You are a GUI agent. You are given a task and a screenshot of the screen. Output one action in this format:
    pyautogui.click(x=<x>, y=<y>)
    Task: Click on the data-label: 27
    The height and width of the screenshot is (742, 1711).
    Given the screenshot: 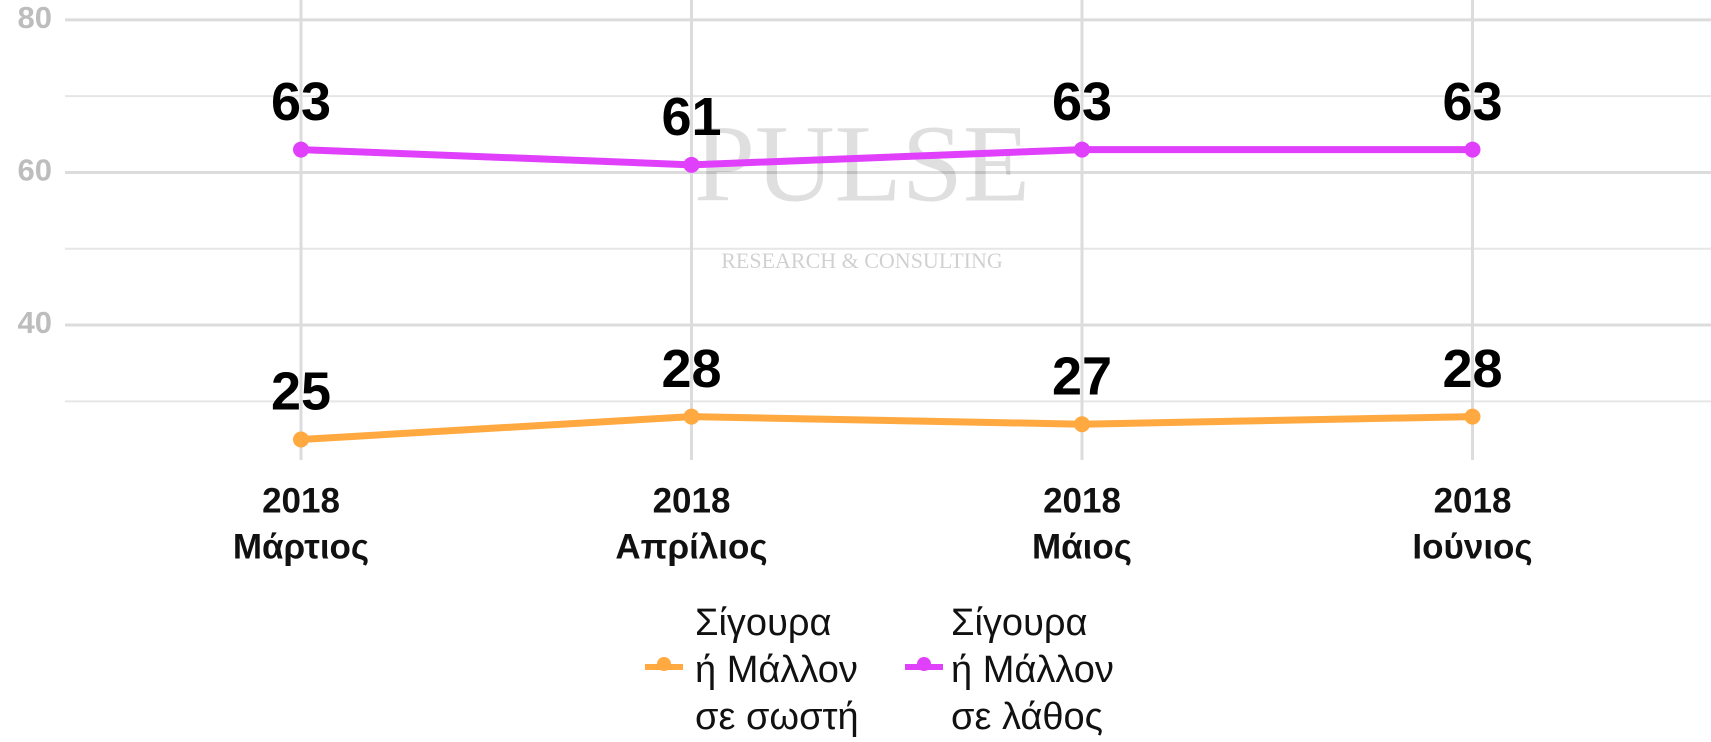 What is the action you would take?
    pyautogui.click(x=1082, y=376)
    